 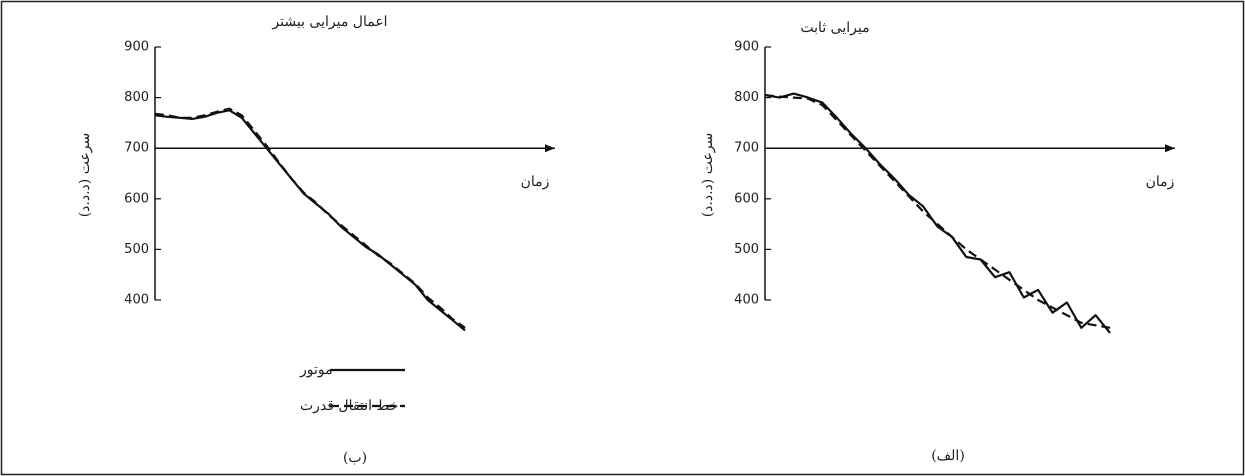 What do you see at coordinates (834, 28) in the screenshot?
I see `chart-title: میرایی ثابت` at bounding box center [834, 28].